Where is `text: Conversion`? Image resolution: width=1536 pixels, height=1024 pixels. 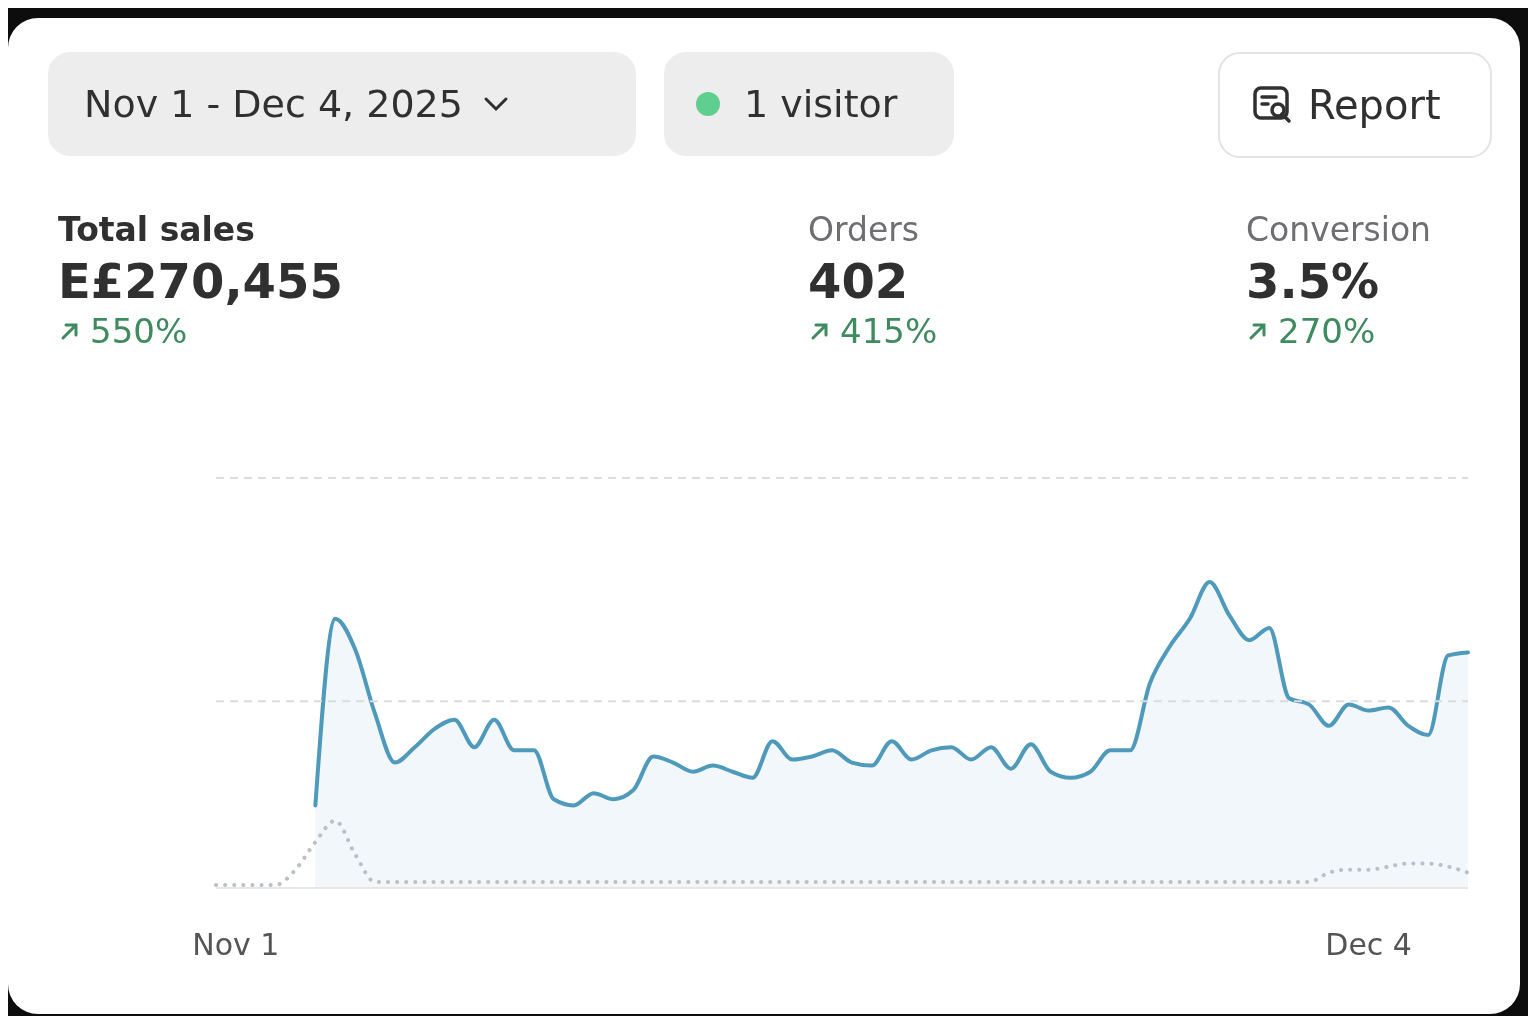
text: Conversion is located at coordinates (1339, 229).